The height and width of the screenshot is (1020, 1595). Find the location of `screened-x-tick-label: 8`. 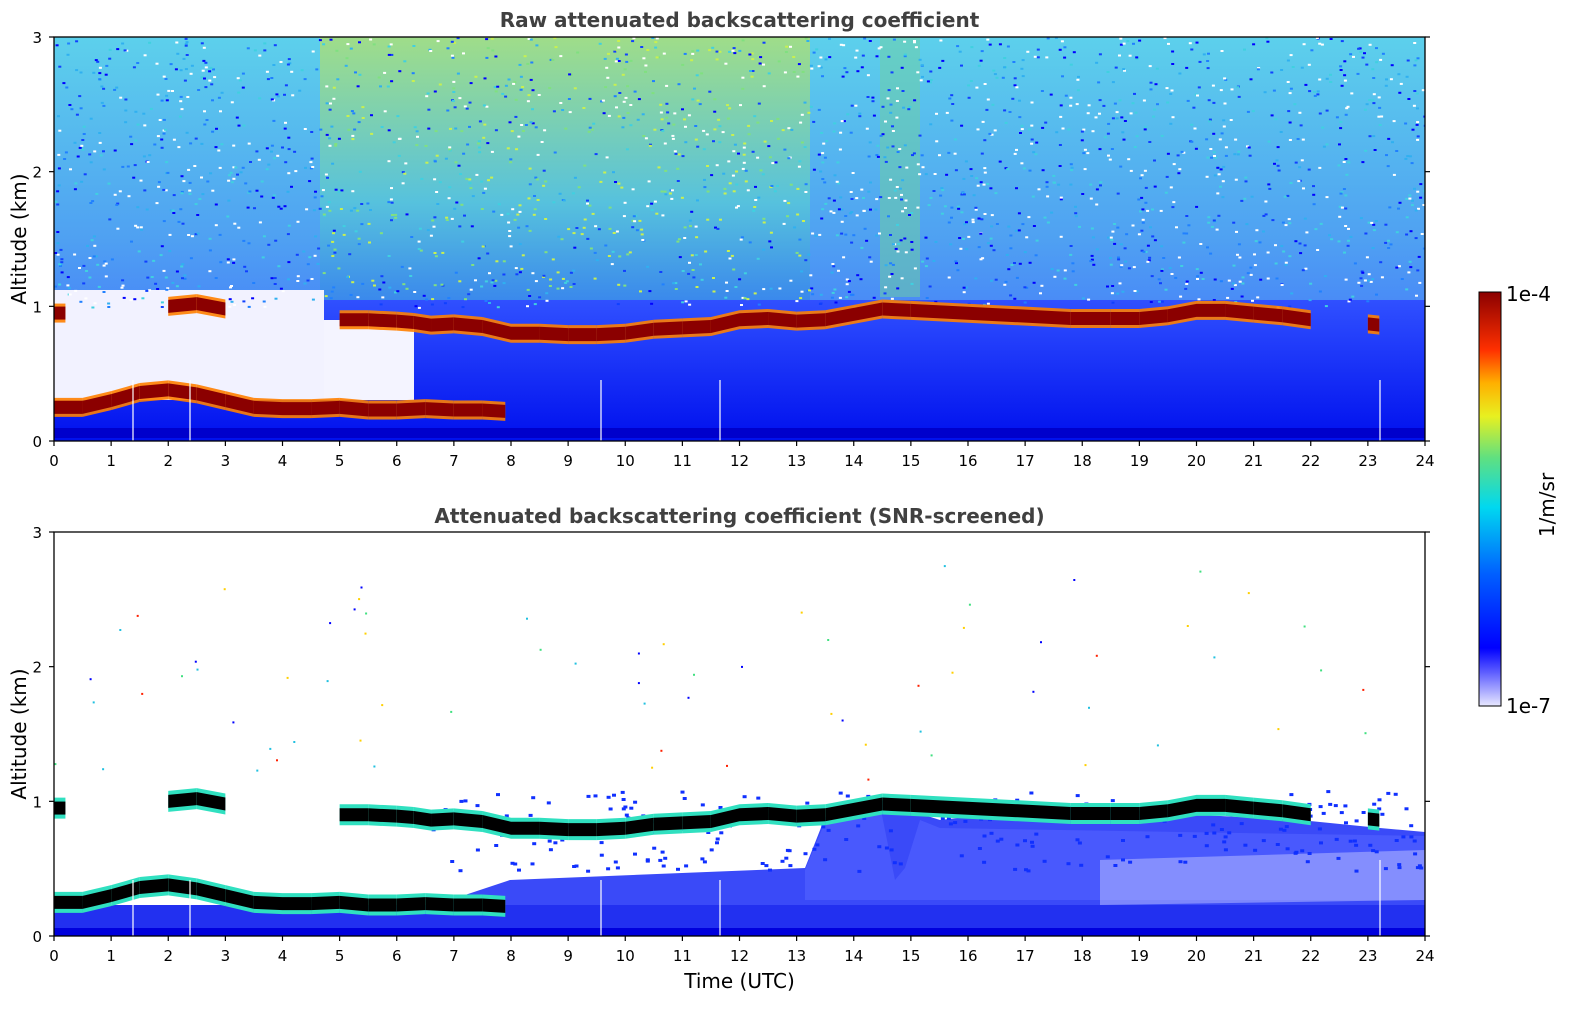

screened-x-tick-label: 8 is located at coordinates (511, 956).